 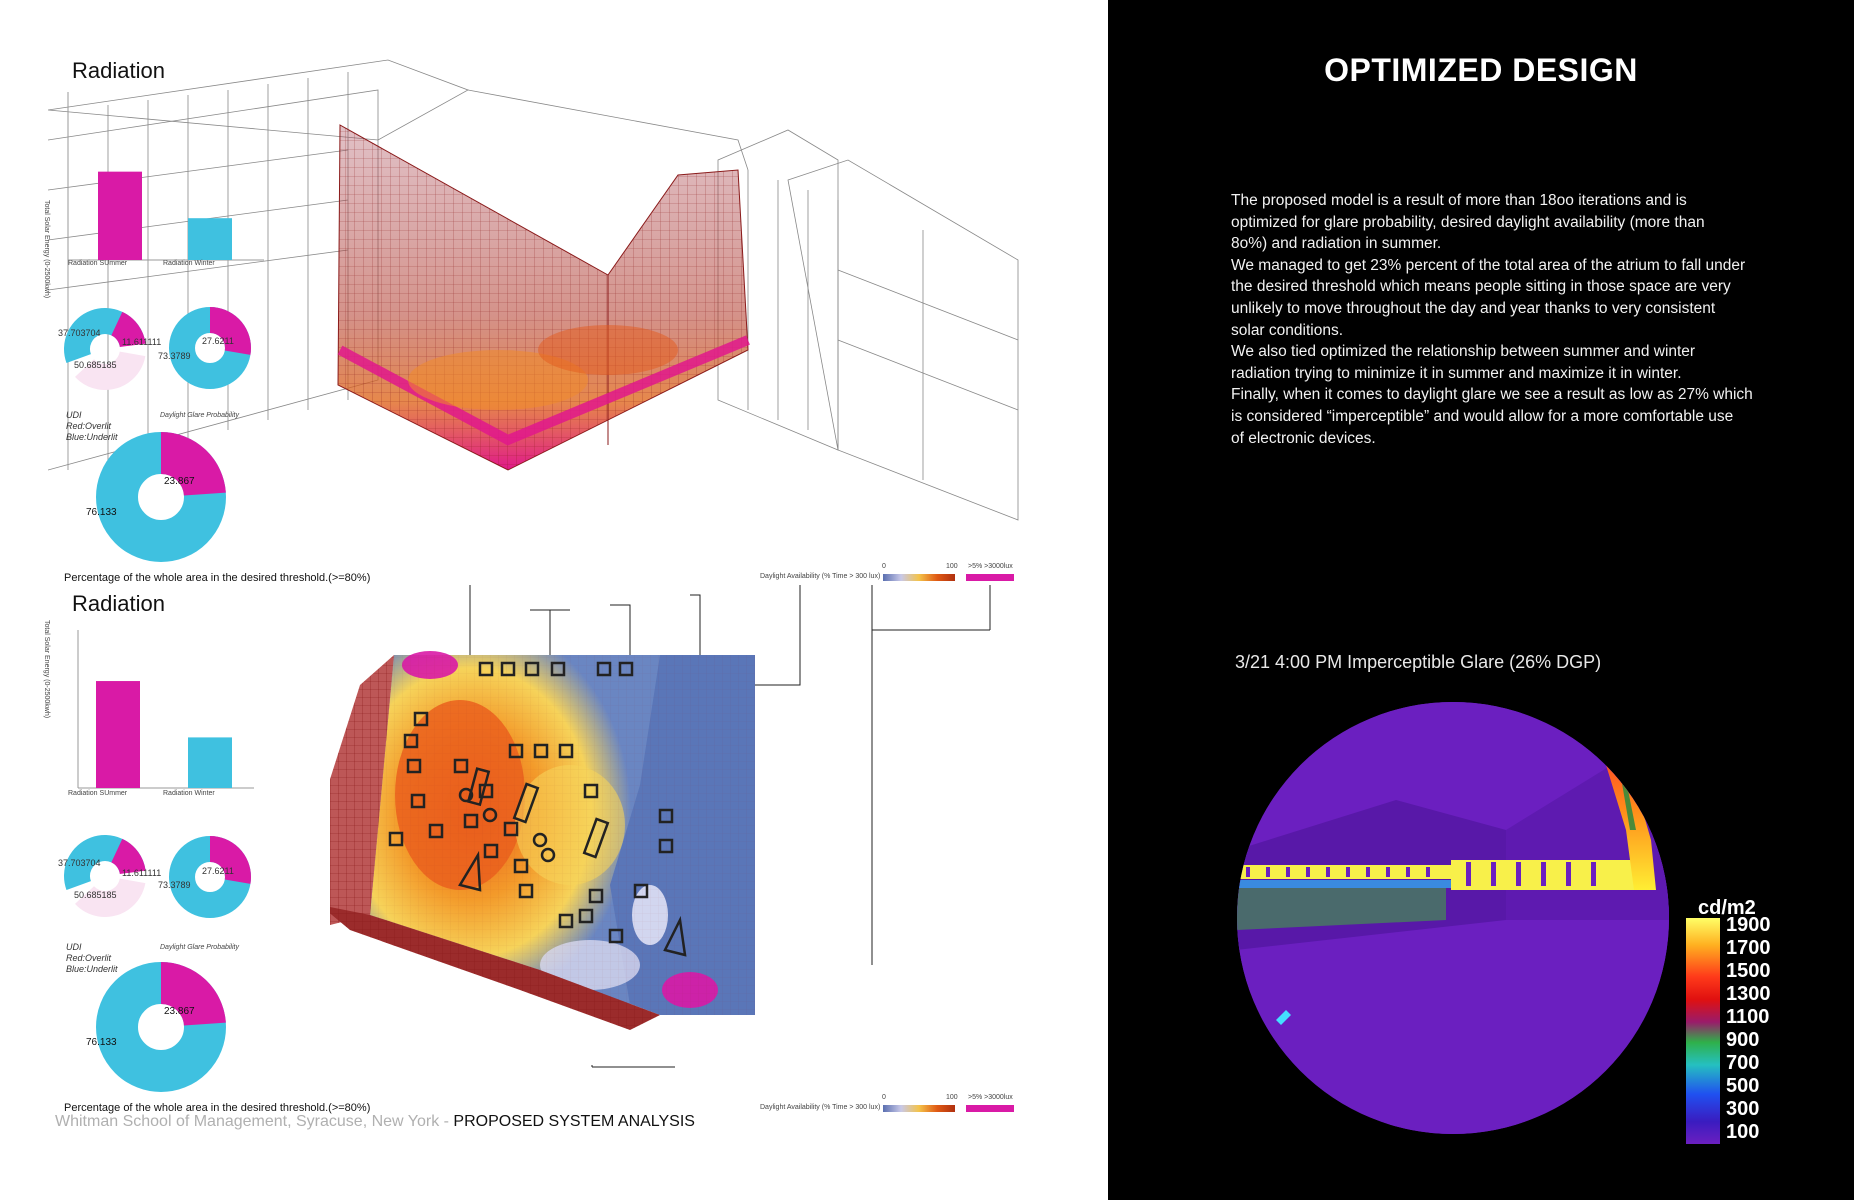 What do you see at coordinates (884, 566) in the screenshot?
I see `legend-min: 0` at bounding box center [884, 566].